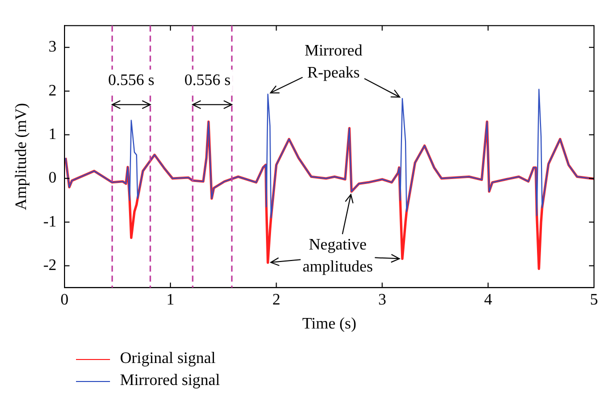 This screenshot has width=609, height=413. What do you see at coordinates (276, 299) in the screenshot?
I see `x-tick-label: 2` at bounding box center [276, 299].